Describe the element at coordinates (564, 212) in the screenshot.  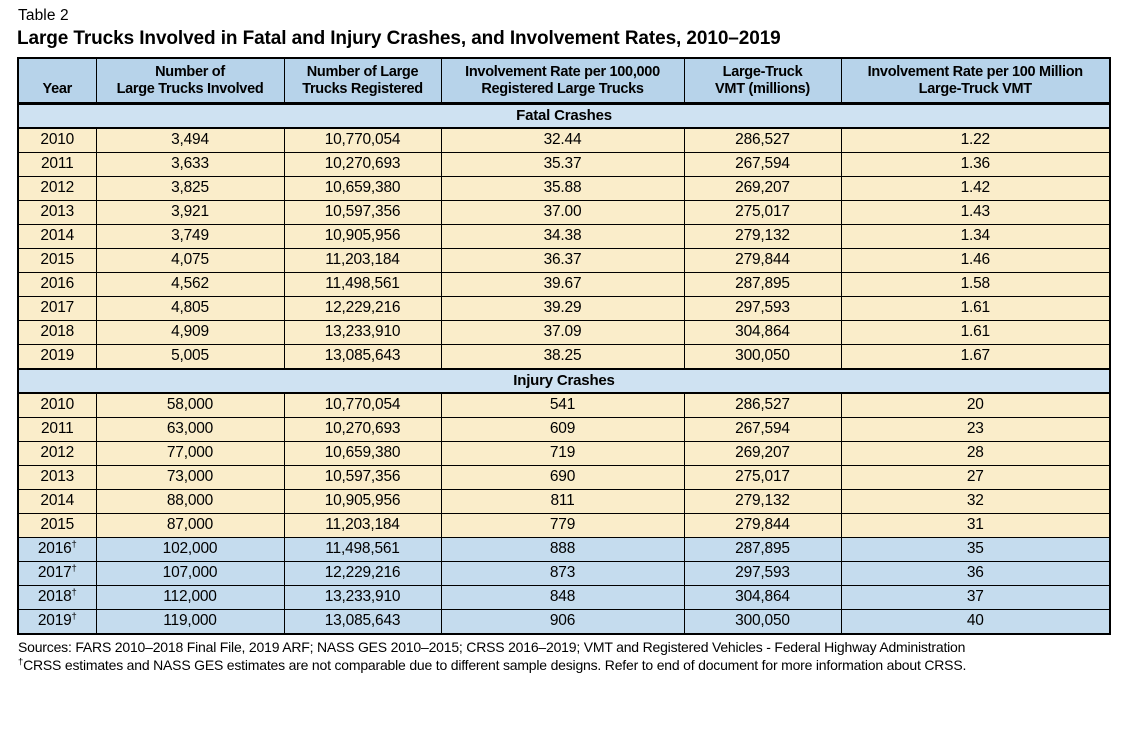
I see `table-row: 2013 3,921 10,597,356 37.00 275,017 1.43` at that location.